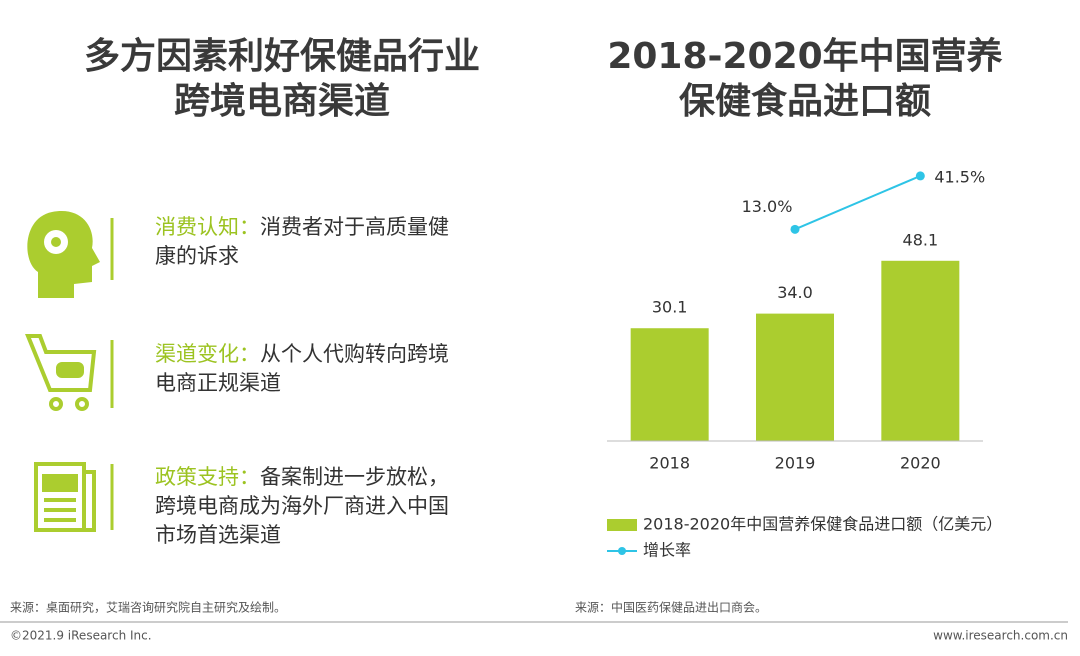 This screenshot has height=656, width=1080. What do you see at coordinates (81, 636) in the screenshot?
I see `copyright: ©2021.9 iResearch Inc.` at bounding box center [81, 636].